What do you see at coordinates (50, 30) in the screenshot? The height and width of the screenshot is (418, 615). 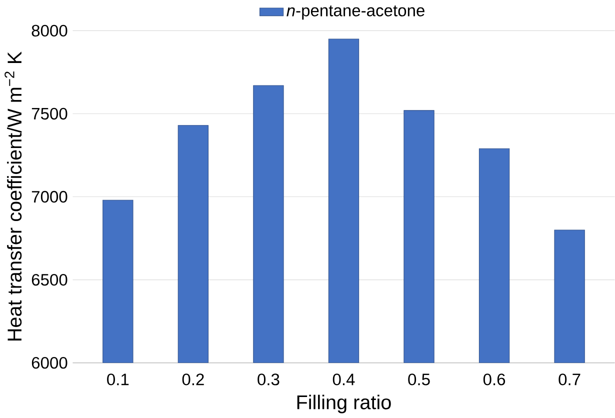 I see `y-tick-label: 8000` at bounding box center [50, 30].